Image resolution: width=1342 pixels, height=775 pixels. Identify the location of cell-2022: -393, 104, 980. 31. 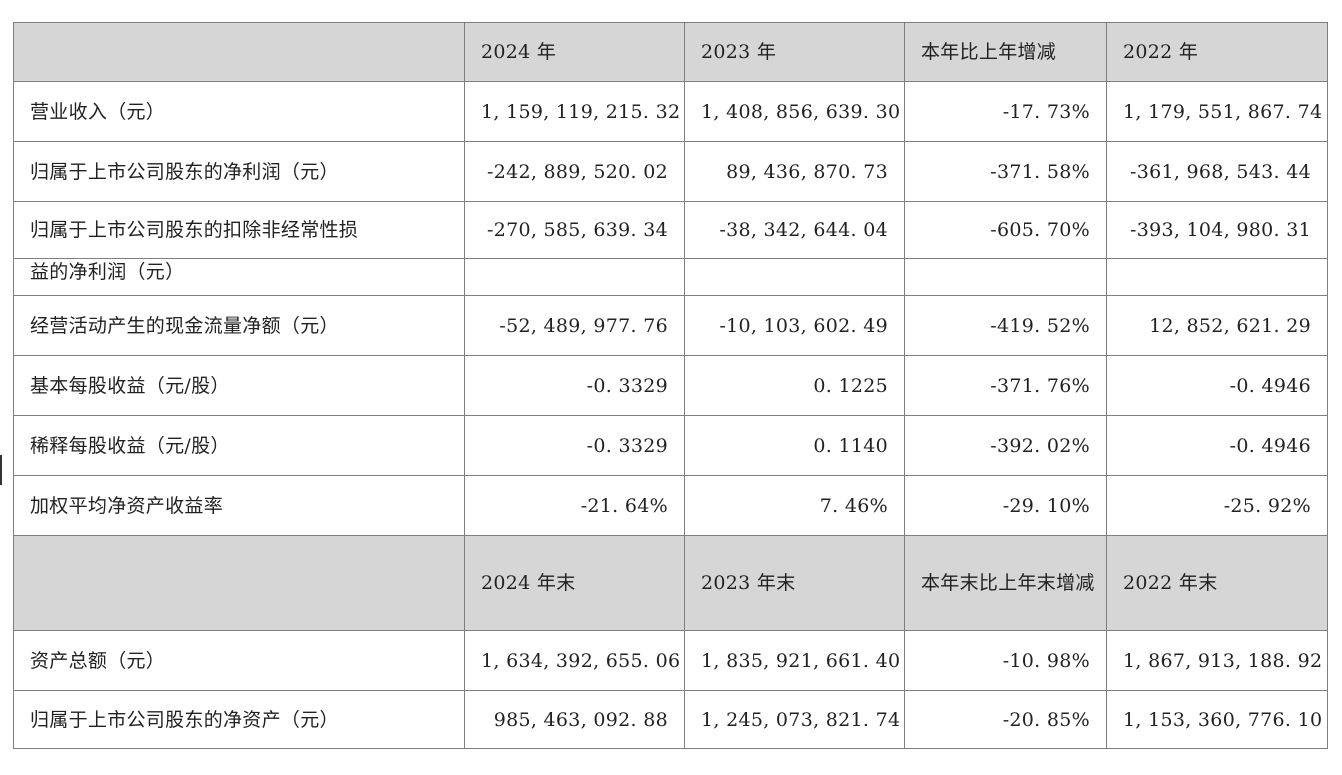
(1217, 230).